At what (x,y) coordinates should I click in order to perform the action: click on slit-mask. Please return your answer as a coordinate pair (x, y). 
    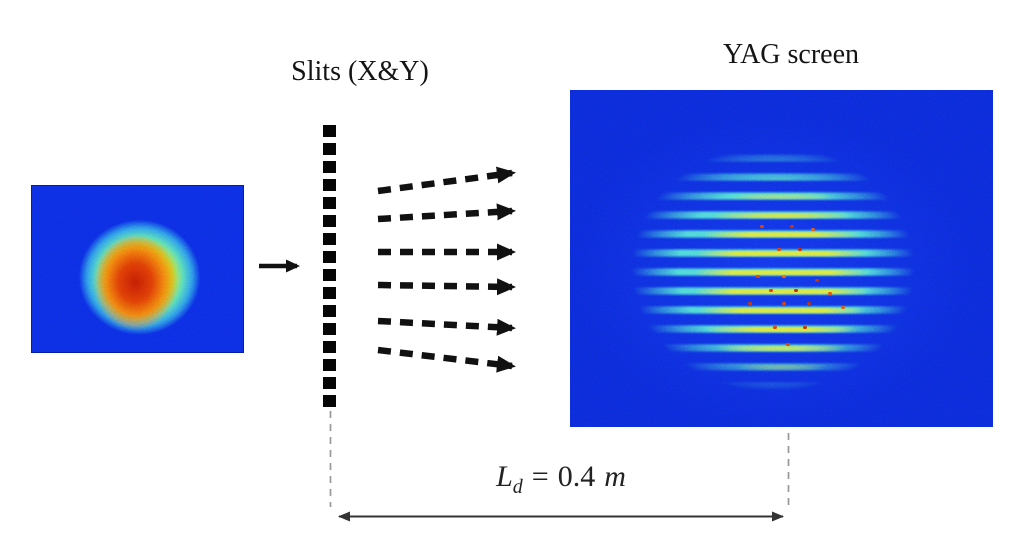
    Looking at the image, I should click on (329, 266).